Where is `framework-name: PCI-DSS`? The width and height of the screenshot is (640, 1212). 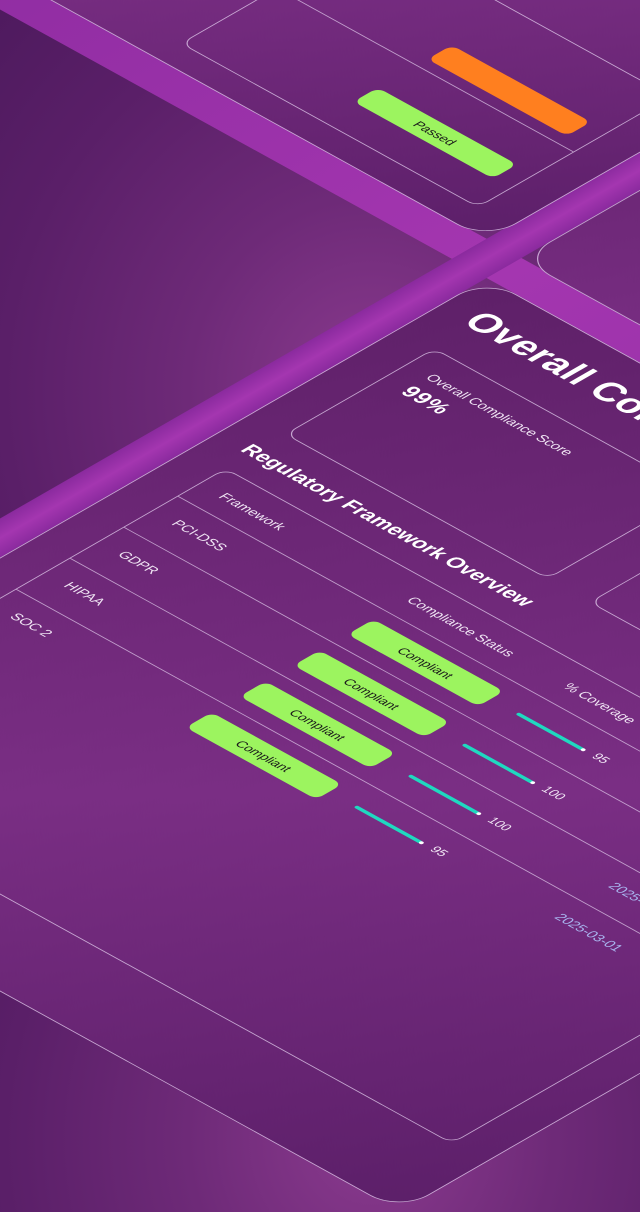 framework-name: PCI-DSS is located at coordinates (200, 535).